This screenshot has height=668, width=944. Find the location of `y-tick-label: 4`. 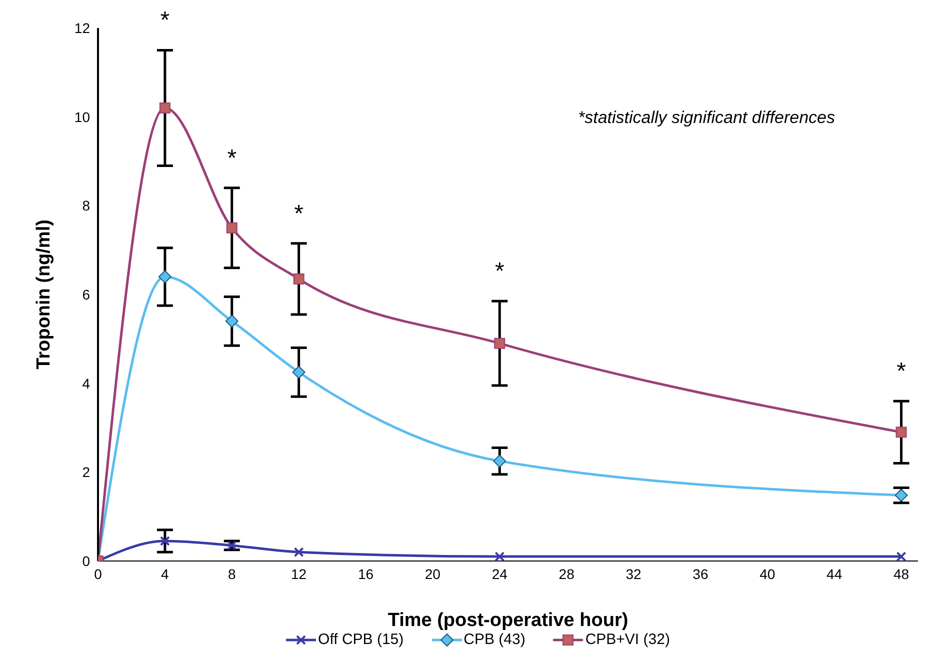

y-tick-label: 4 is located at coordinates (86, 383).